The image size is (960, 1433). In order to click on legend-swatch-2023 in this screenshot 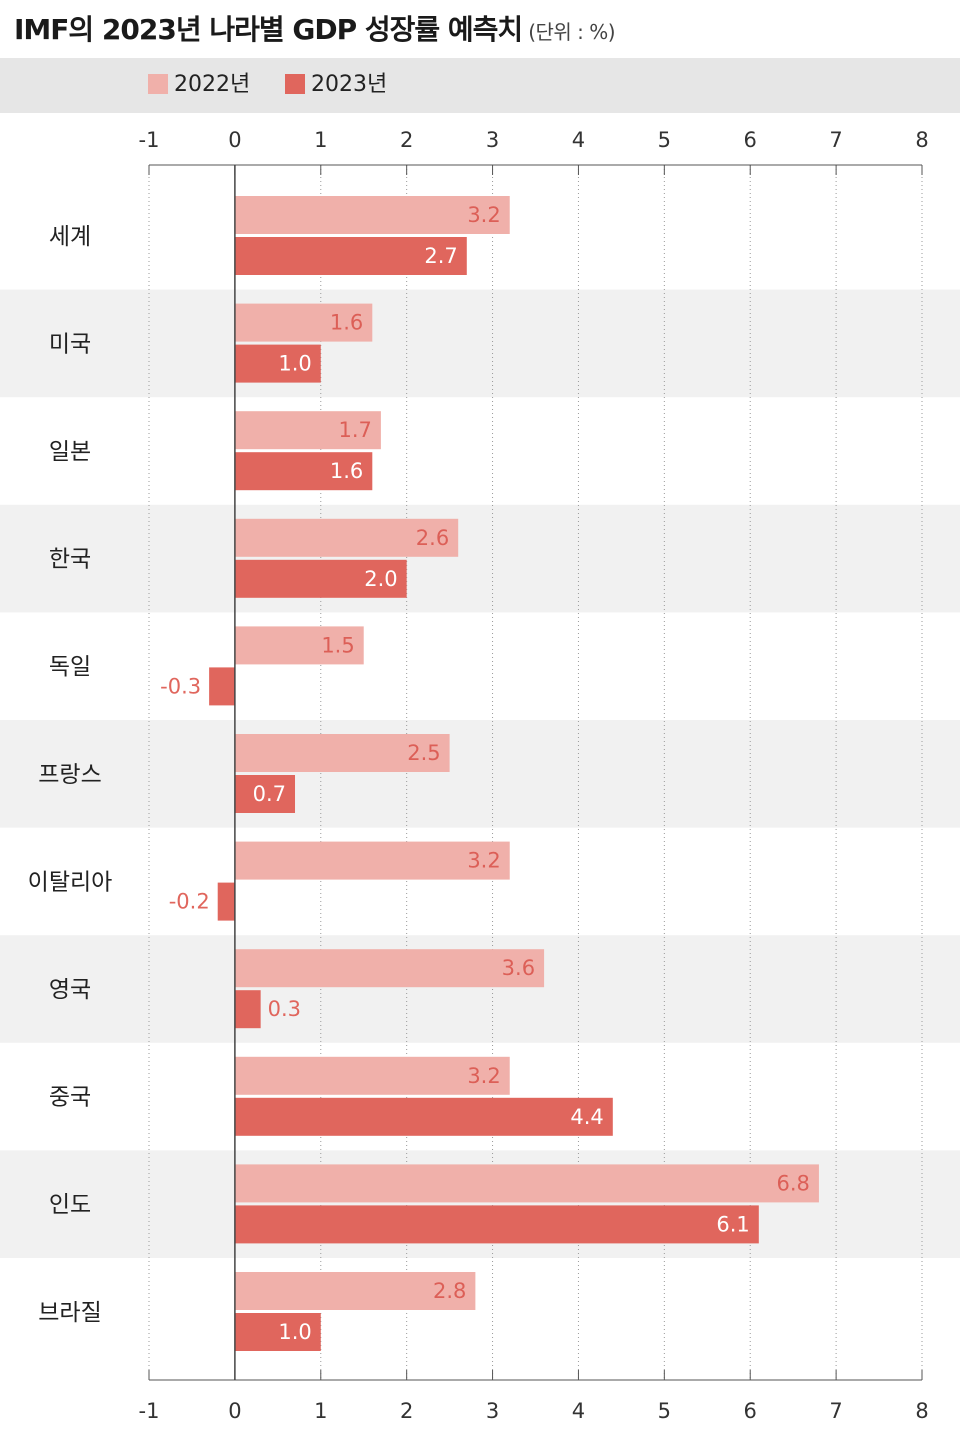, I will do `click(295, 84)`.